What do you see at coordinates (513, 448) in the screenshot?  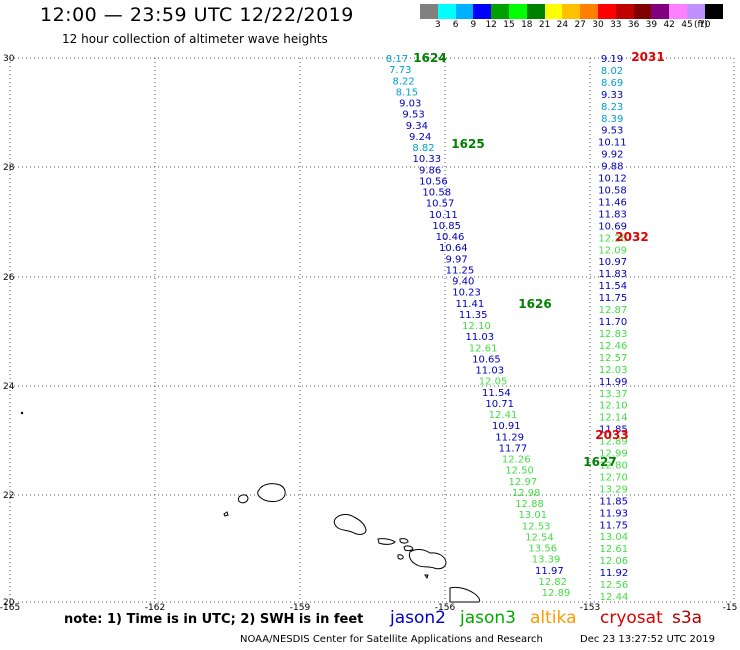 I see `jason3-track-value: 11.77` at bounding box center [513, 448].